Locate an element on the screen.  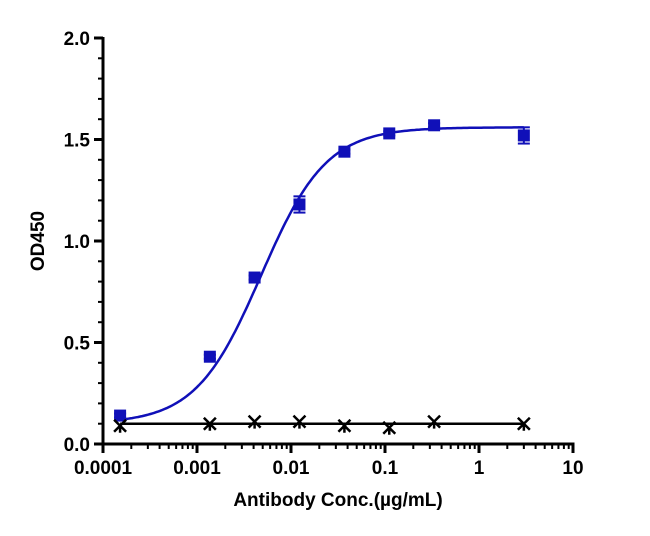
x-tick-label: 1 is located at coordinates (479, 468).